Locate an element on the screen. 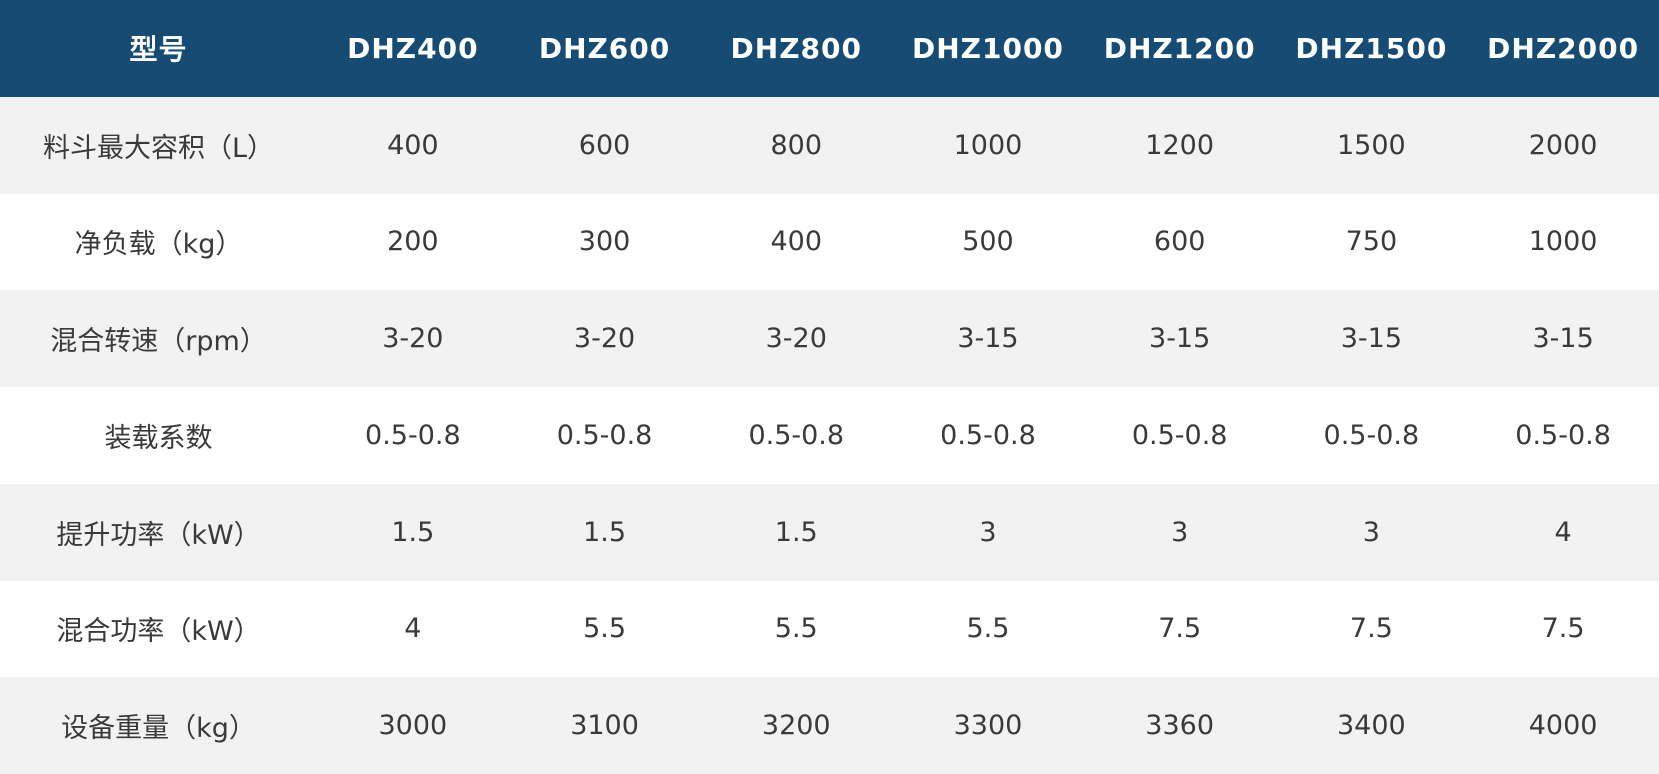 The image size is (1659, 774). spec-label: 装载系数 is located at coordinates (158, 435).